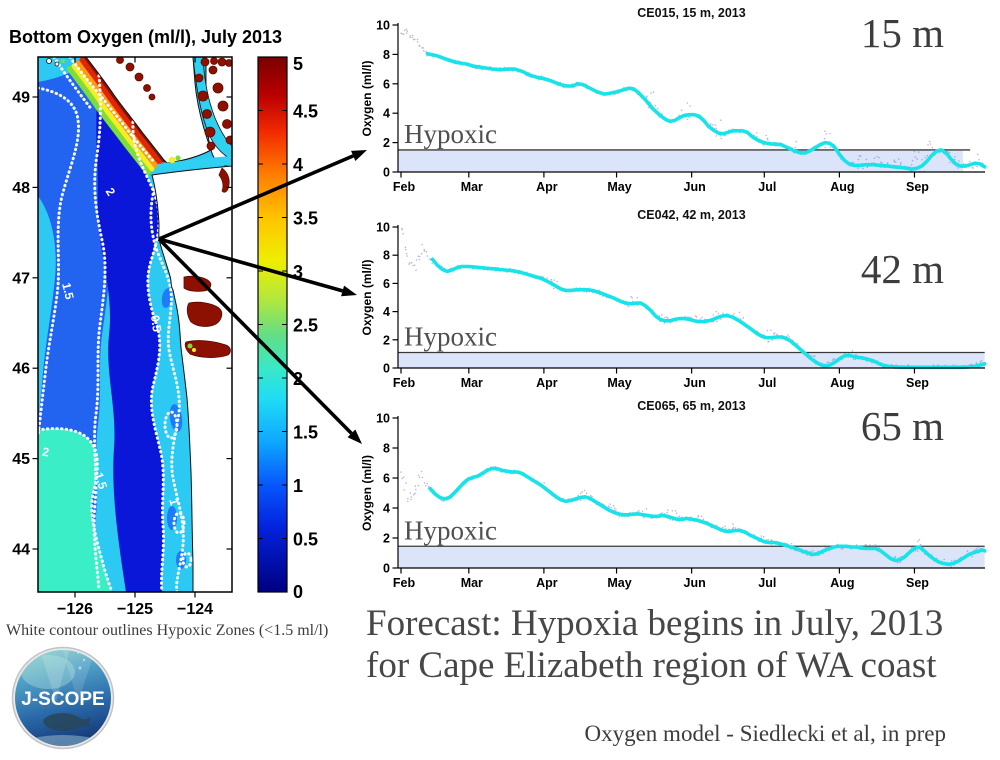 The width and height of the screenshot is (1000, 760). Describe the element at coordinates (298, 272) in the screenshot. I see `colorbar-tick-label: 3` at that location.